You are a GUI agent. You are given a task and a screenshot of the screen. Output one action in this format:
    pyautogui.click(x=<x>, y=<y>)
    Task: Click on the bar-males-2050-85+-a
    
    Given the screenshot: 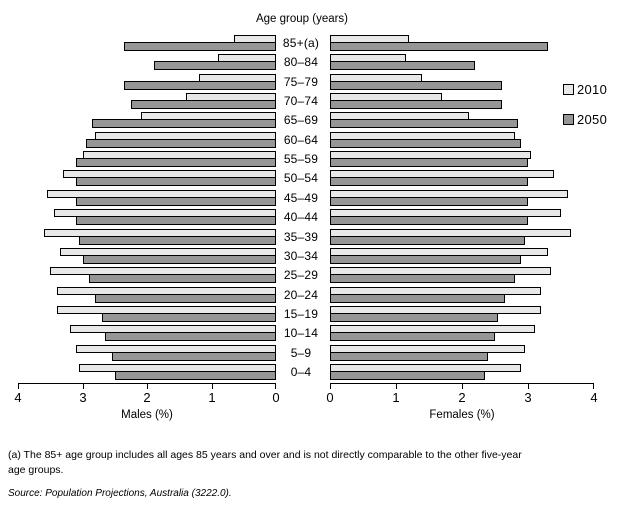 What is the action you would take?
    pyautogui.click(x=200, y=46)
    